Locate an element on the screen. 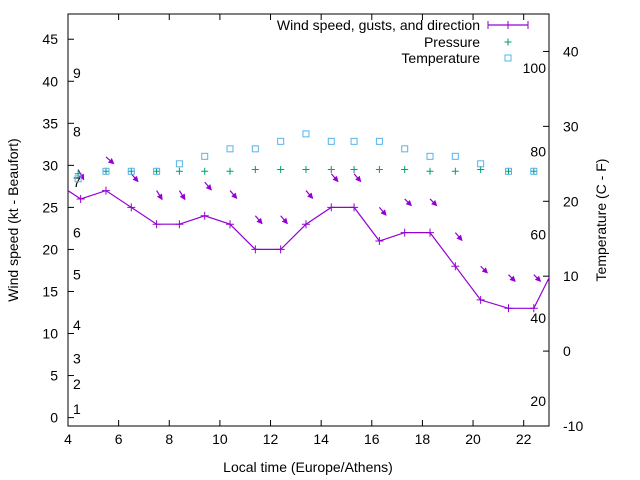  x-tick-label: 20 is located at coordinates (473, 439).